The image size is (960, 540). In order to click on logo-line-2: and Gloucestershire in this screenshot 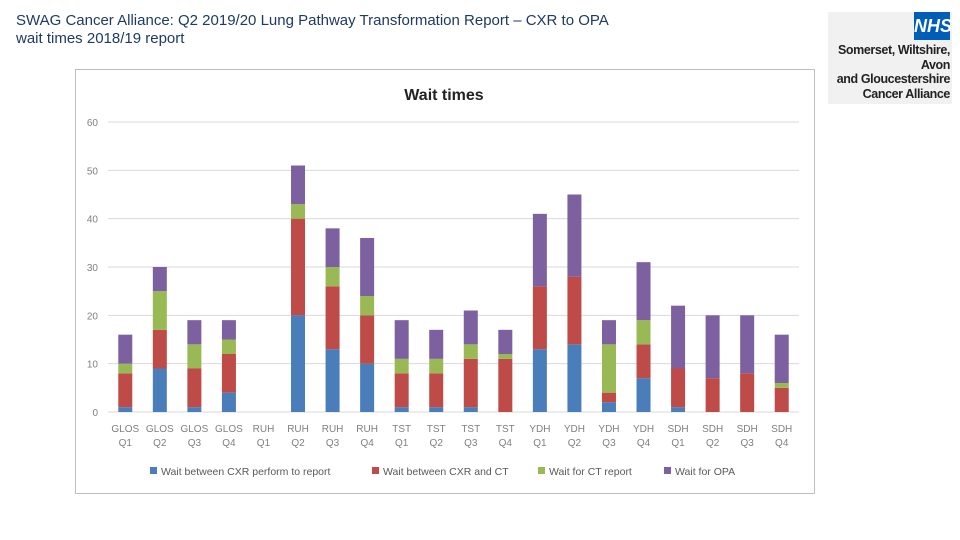, I will do `click(893, 79)`.